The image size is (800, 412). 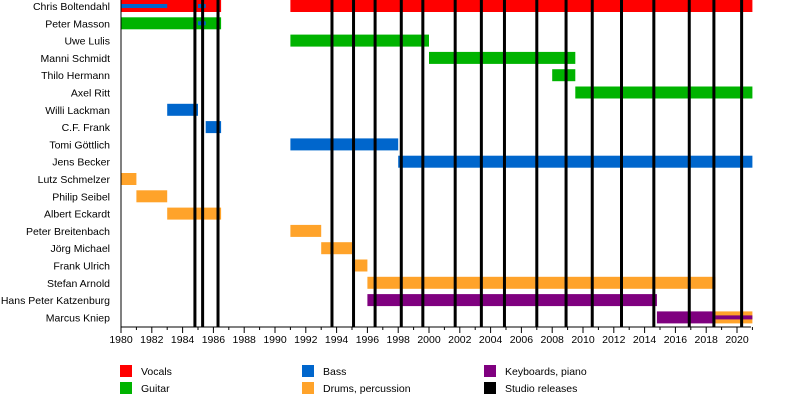 What do you see at coordinates (126, 388) in the screenshot?
I see `legend-swatch-guitar` at bounding box center [126, 388].